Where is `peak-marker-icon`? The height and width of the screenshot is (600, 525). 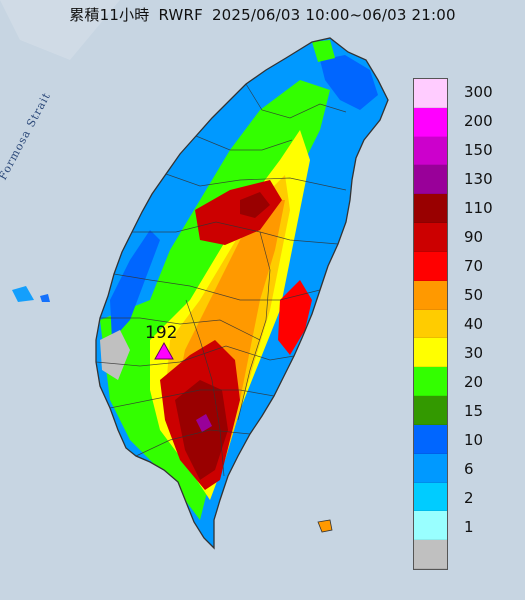 peak-marker-icon is located at coordinates (164, 350).